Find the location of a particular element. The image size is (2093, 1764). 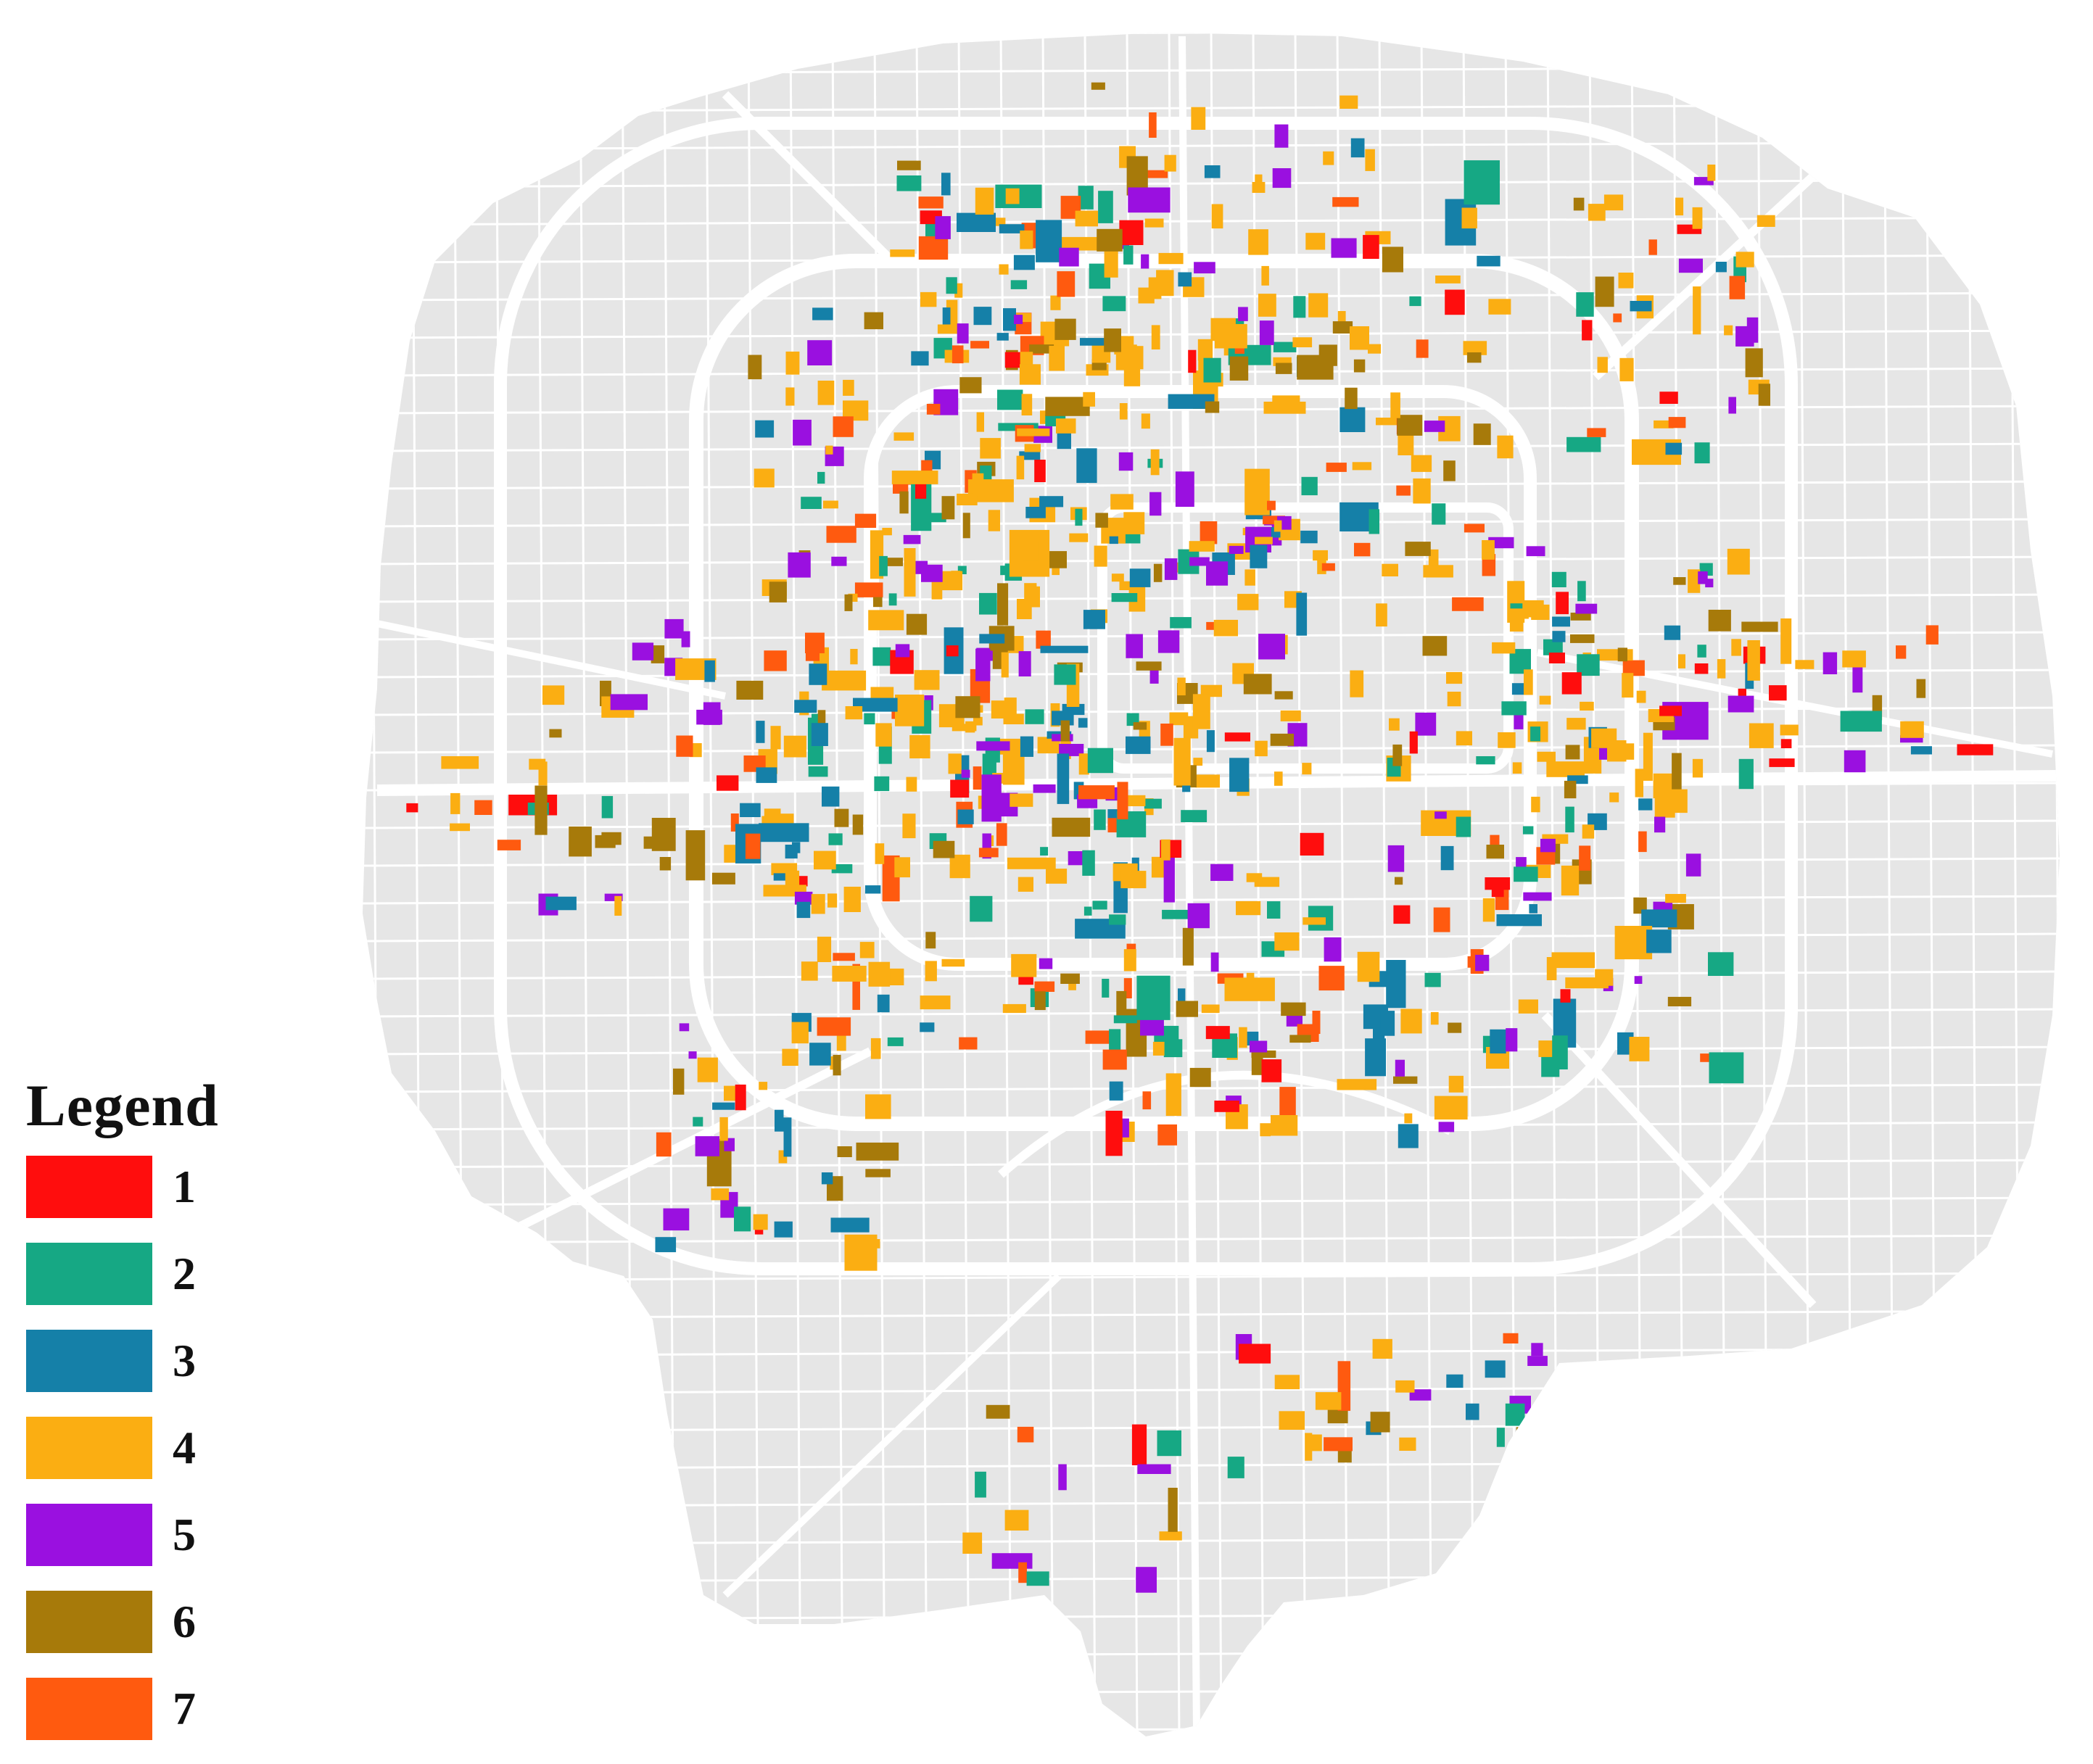

north-south-axis is located at coordinates (1189, 885).